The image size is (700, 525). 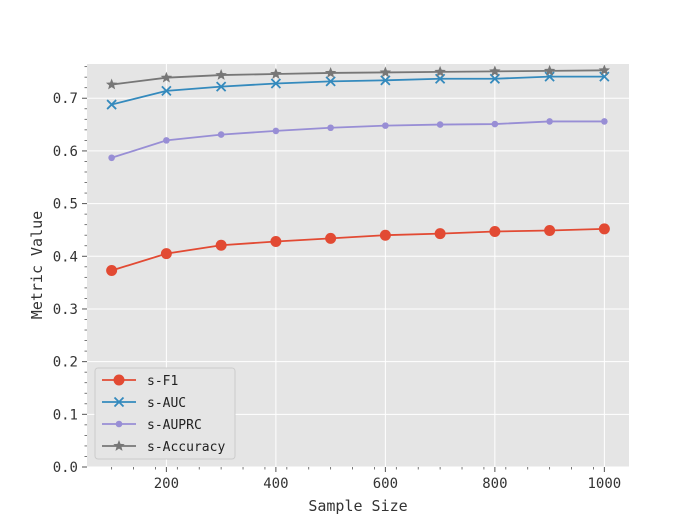 I want to click on legend-box, so click(x=165, y=413).